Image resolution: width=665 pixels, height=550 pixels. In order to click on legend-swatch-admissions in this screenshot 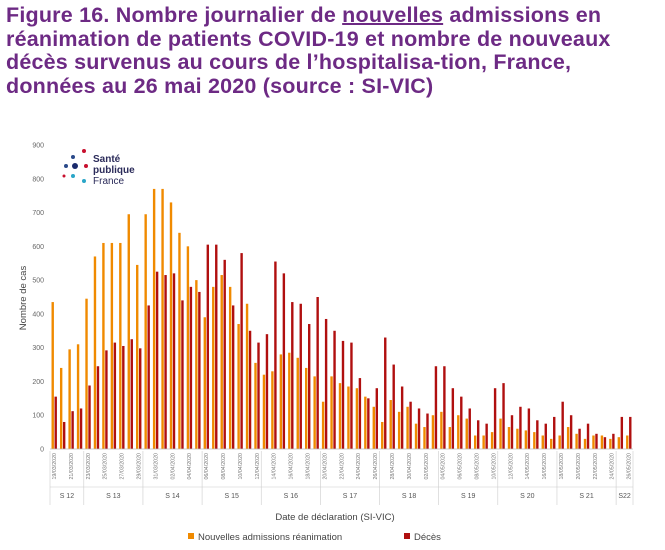, I will do `click(191, 536)`.